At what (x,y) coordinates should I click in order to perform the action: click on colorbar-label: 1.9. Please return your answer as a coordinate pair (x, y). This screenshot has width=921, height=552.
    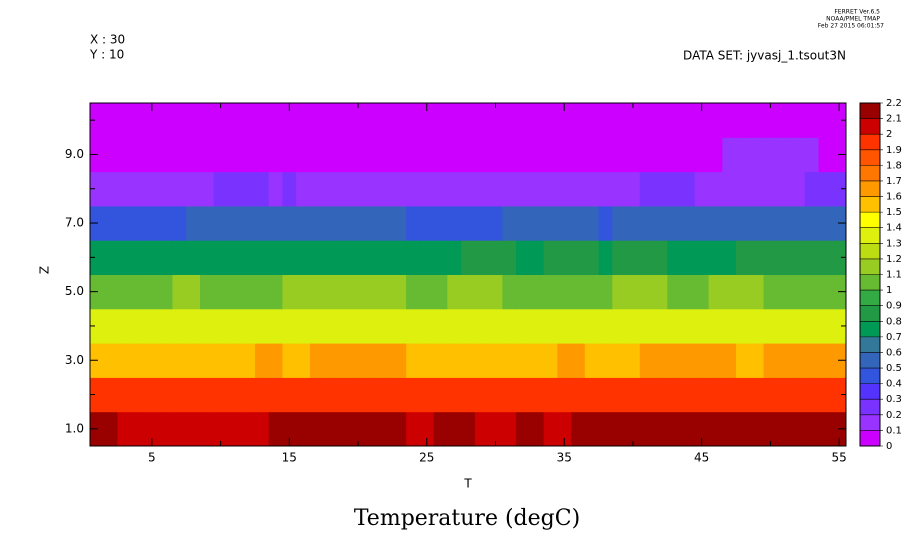
    Looking at the image, I should click on (894, 150).